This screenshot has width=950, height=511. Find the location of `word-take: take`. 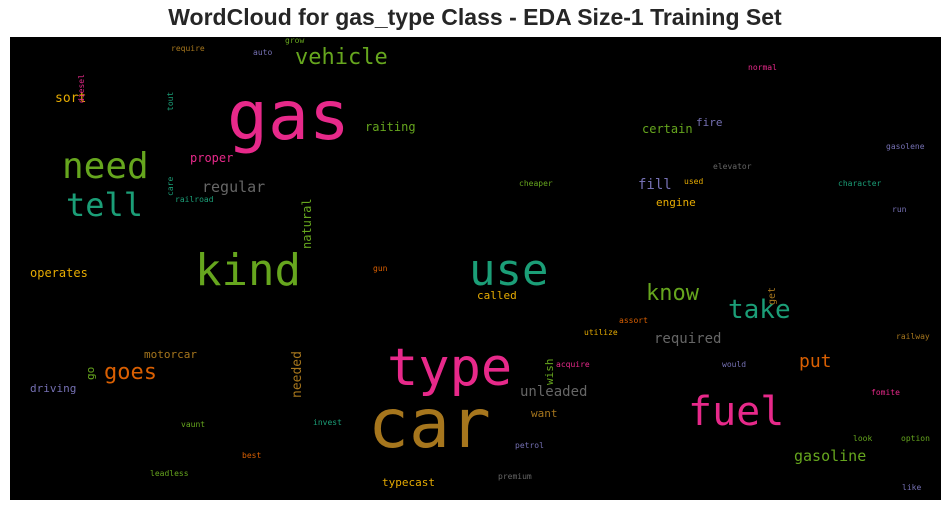

word-take: take is located at coordinates (759, 310).